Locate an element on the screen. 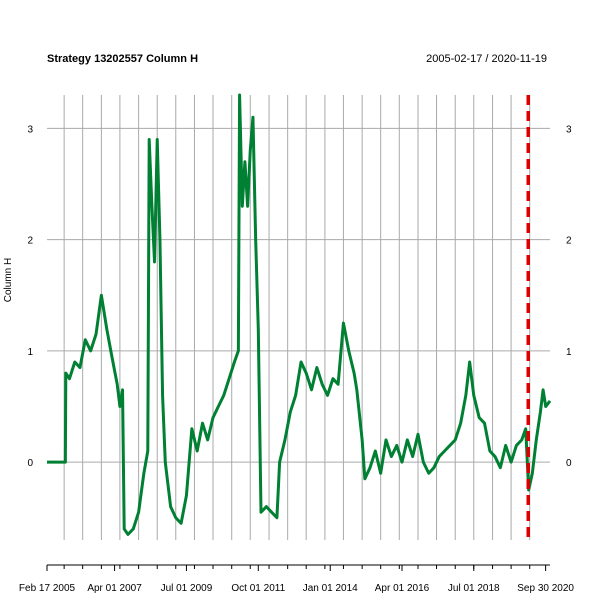 The width and height of the screenshot is (600, 600). y-axis-left: 0 1 2 3 is located at coordinates (30, 296).